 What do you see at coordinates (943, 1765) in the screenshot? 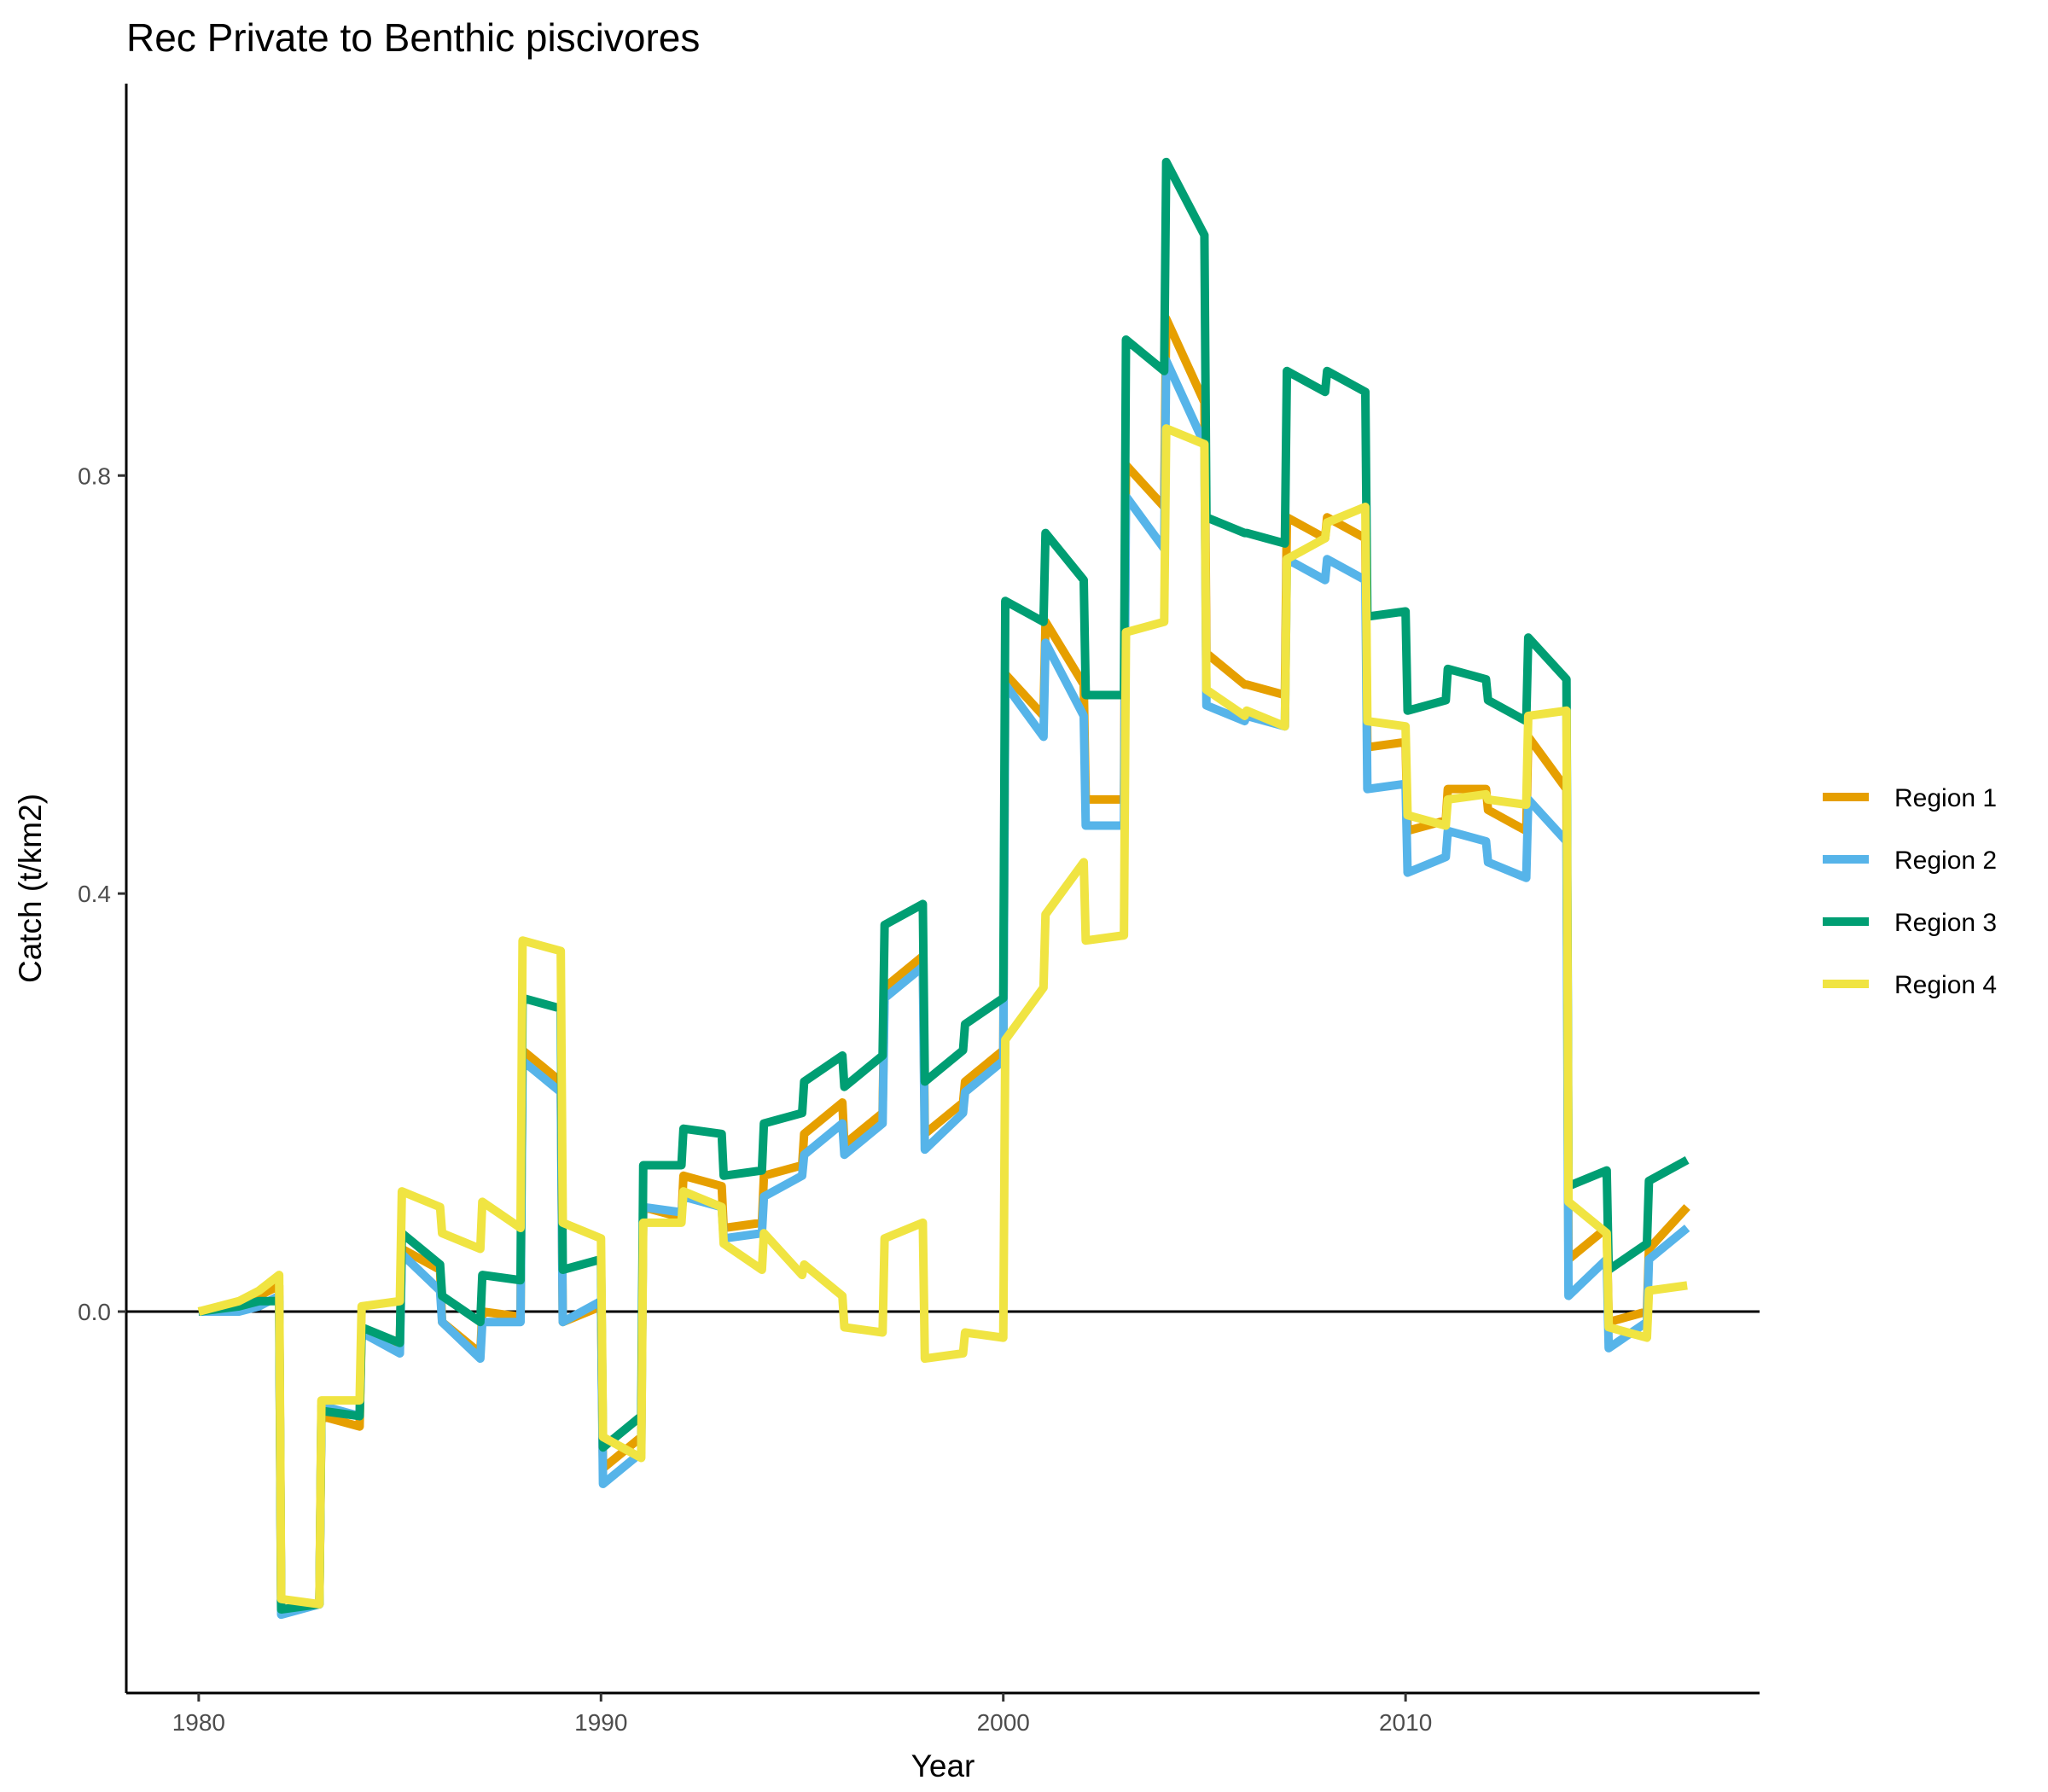
I see `x-axis-title: Year` at bounding box center [943, 1765].